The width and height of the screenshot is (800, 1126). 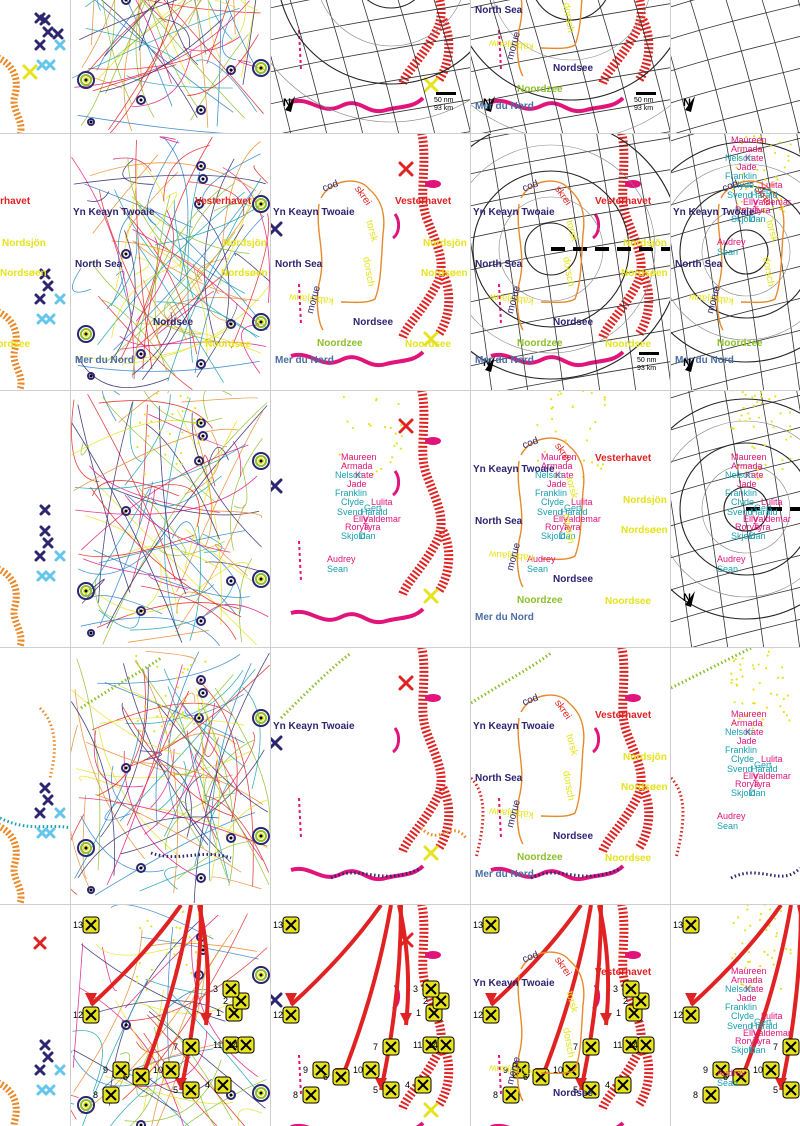 What do you see at coordinates (687, 598) in the screenshot?
I see `north-arrow-label: N` at bounding box center [687, 598].